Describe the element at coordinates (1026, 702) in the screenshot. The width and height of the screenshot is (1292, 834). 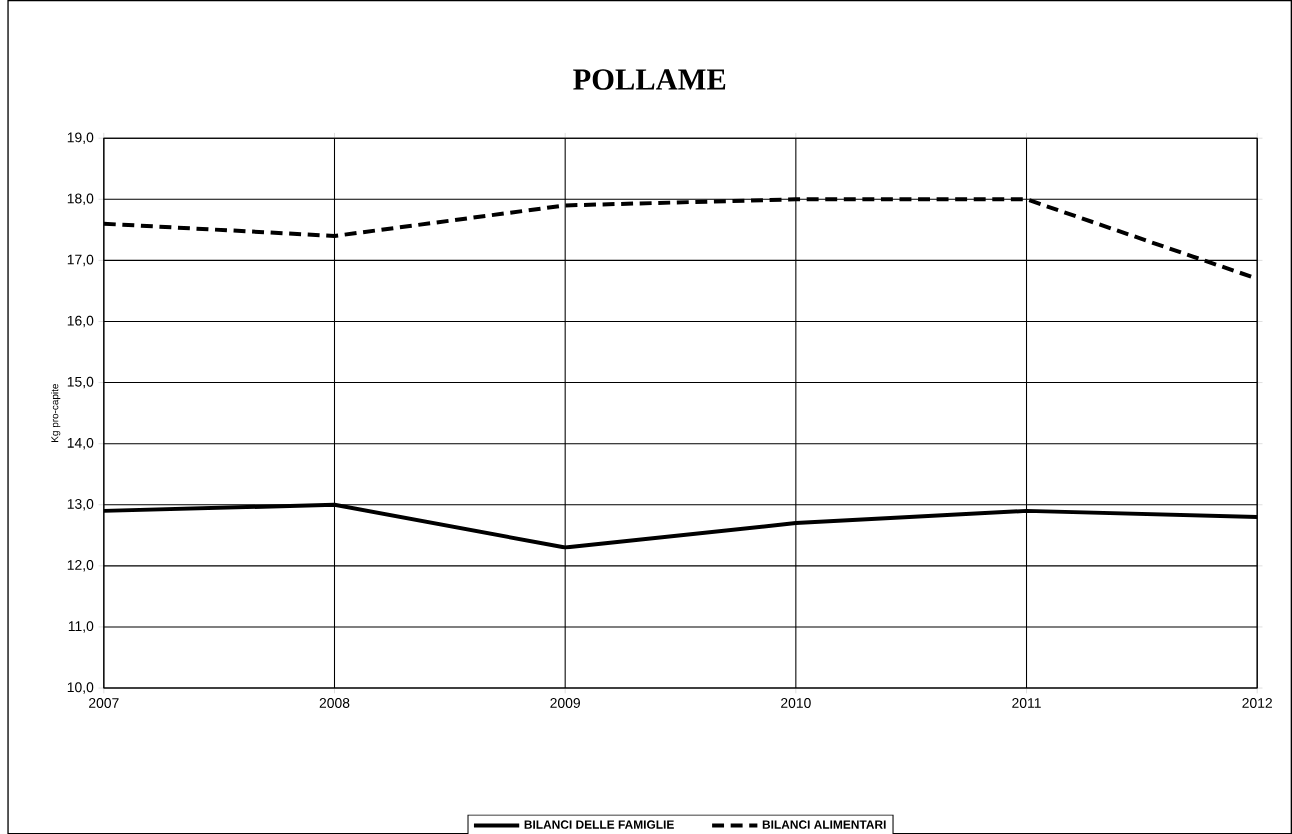
I see `x-tick-label: 2011` at that location.